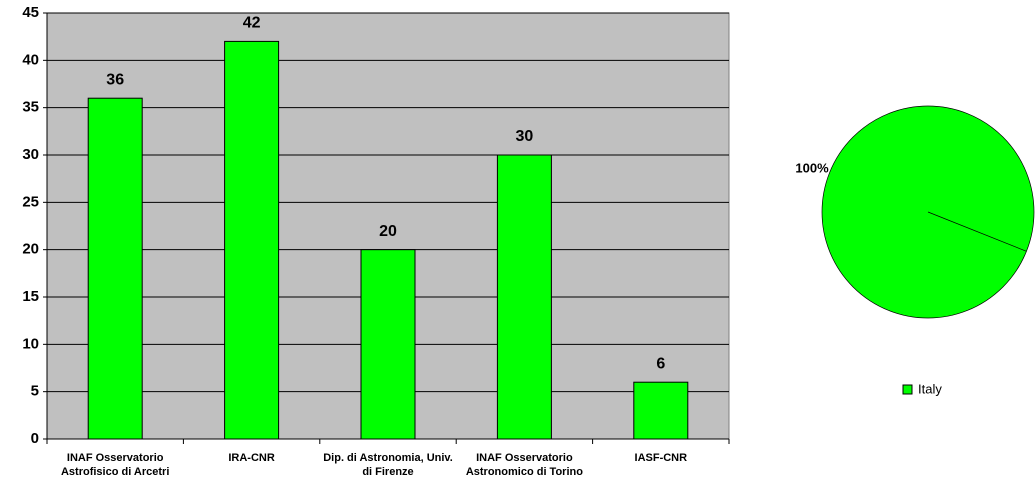  I want to click on x-tick-label: IRA-CNR, so click(251, 458).